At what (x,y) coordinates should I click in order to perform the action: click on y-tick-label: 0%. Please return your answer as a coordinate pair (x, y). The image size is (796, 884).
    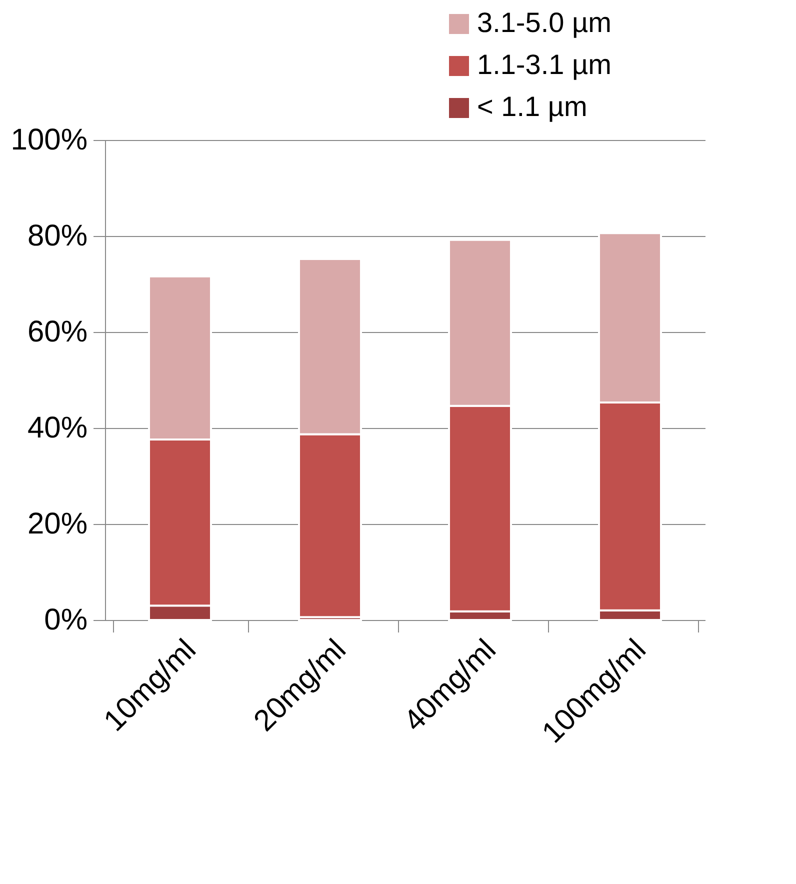
    Looking at the image, I should click on (66, 620).